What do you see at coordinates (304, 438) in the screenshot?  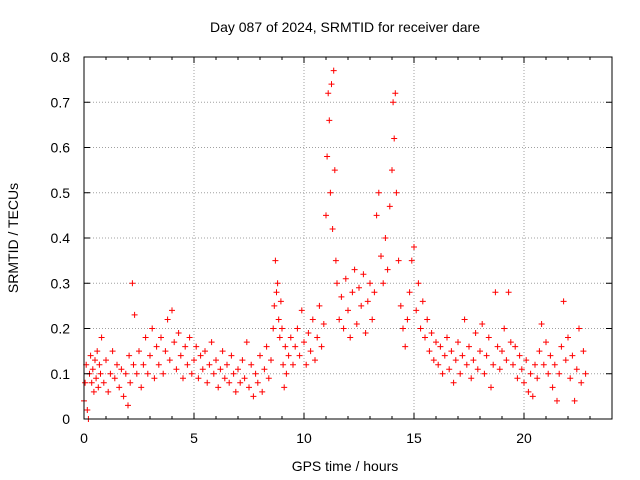 I see `x-tick-label: 10` at bounding box center [304, 438].